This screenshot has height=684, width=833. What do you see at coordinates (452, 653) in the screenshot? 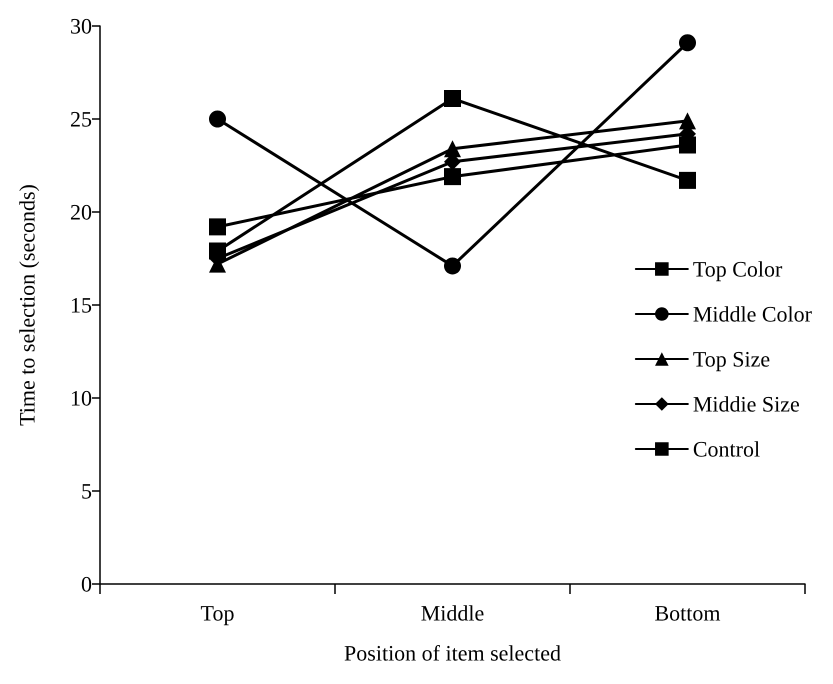
I see `x-axis-title: Position of item selected` at bounding box center [452, 653].